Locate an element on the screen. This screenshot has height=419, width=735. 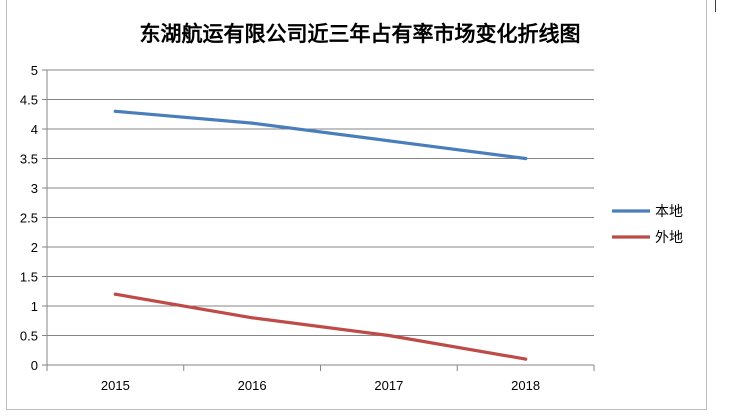
y-tick-label: 5 is located at coordinates (34, 70).